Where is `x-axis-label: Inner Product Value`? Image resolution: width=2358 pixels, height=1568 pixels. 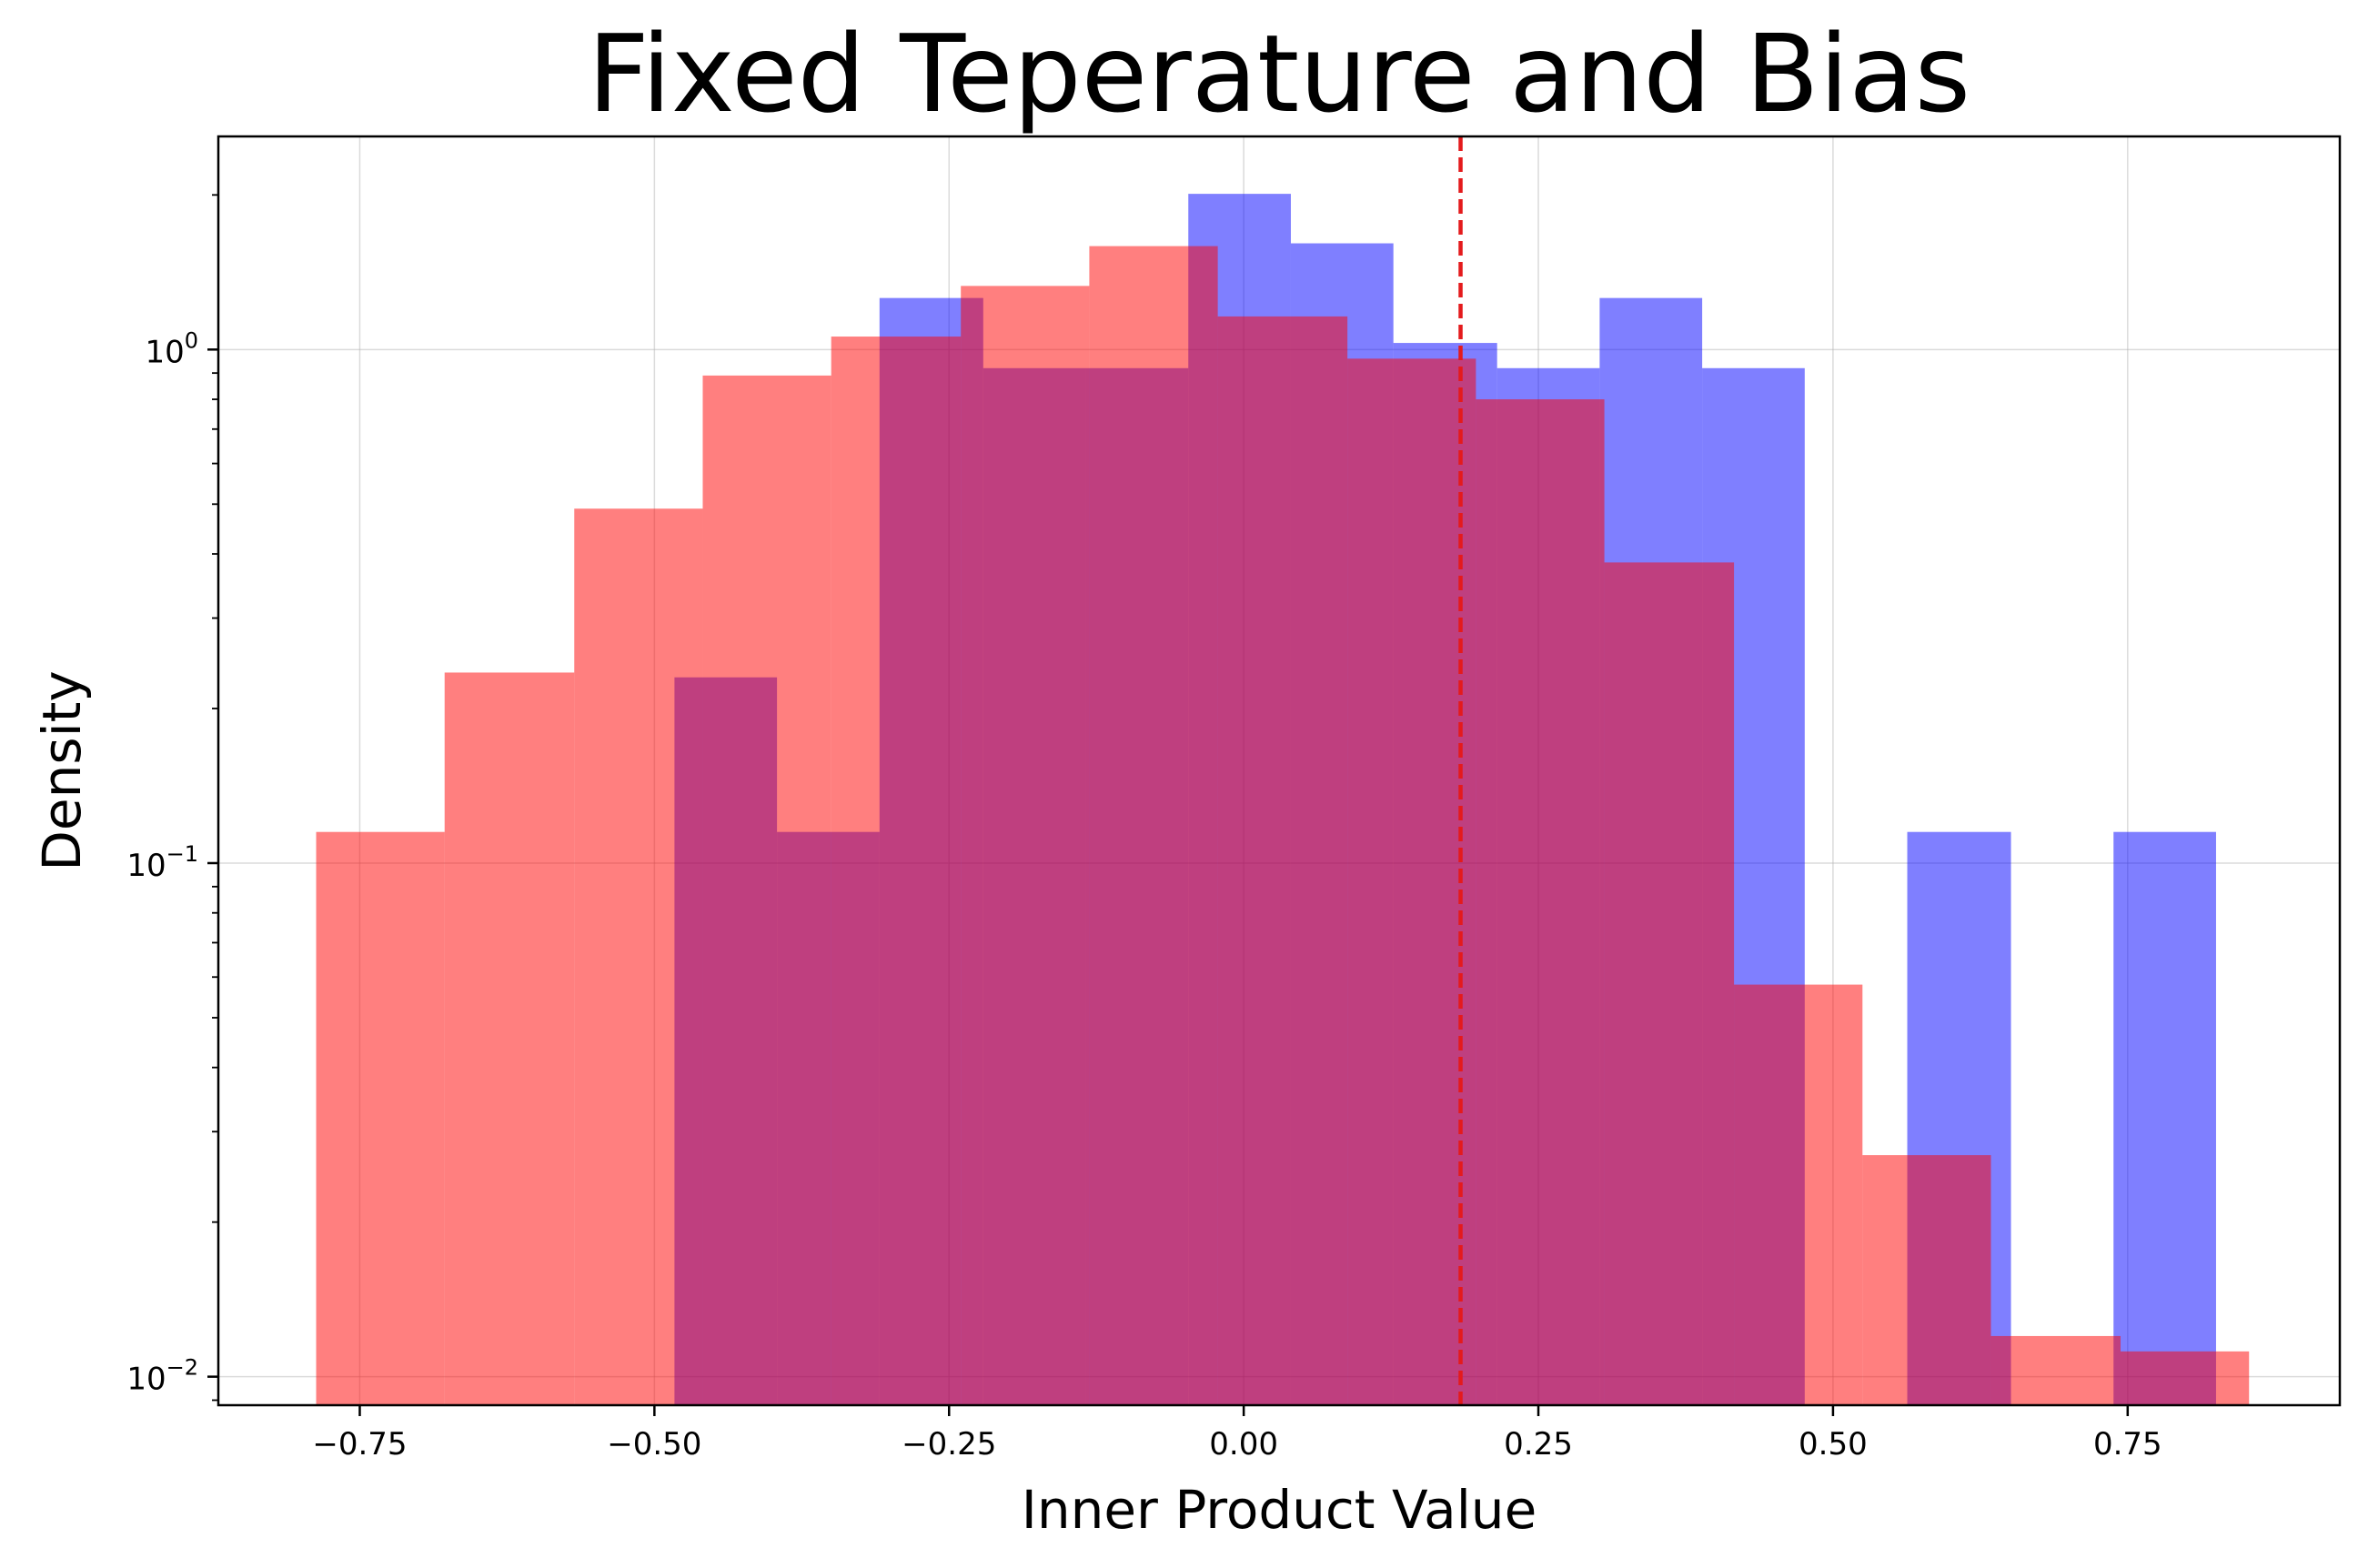
x-axis-label: Inner Product Value is located at coordinates (1279, 1510).